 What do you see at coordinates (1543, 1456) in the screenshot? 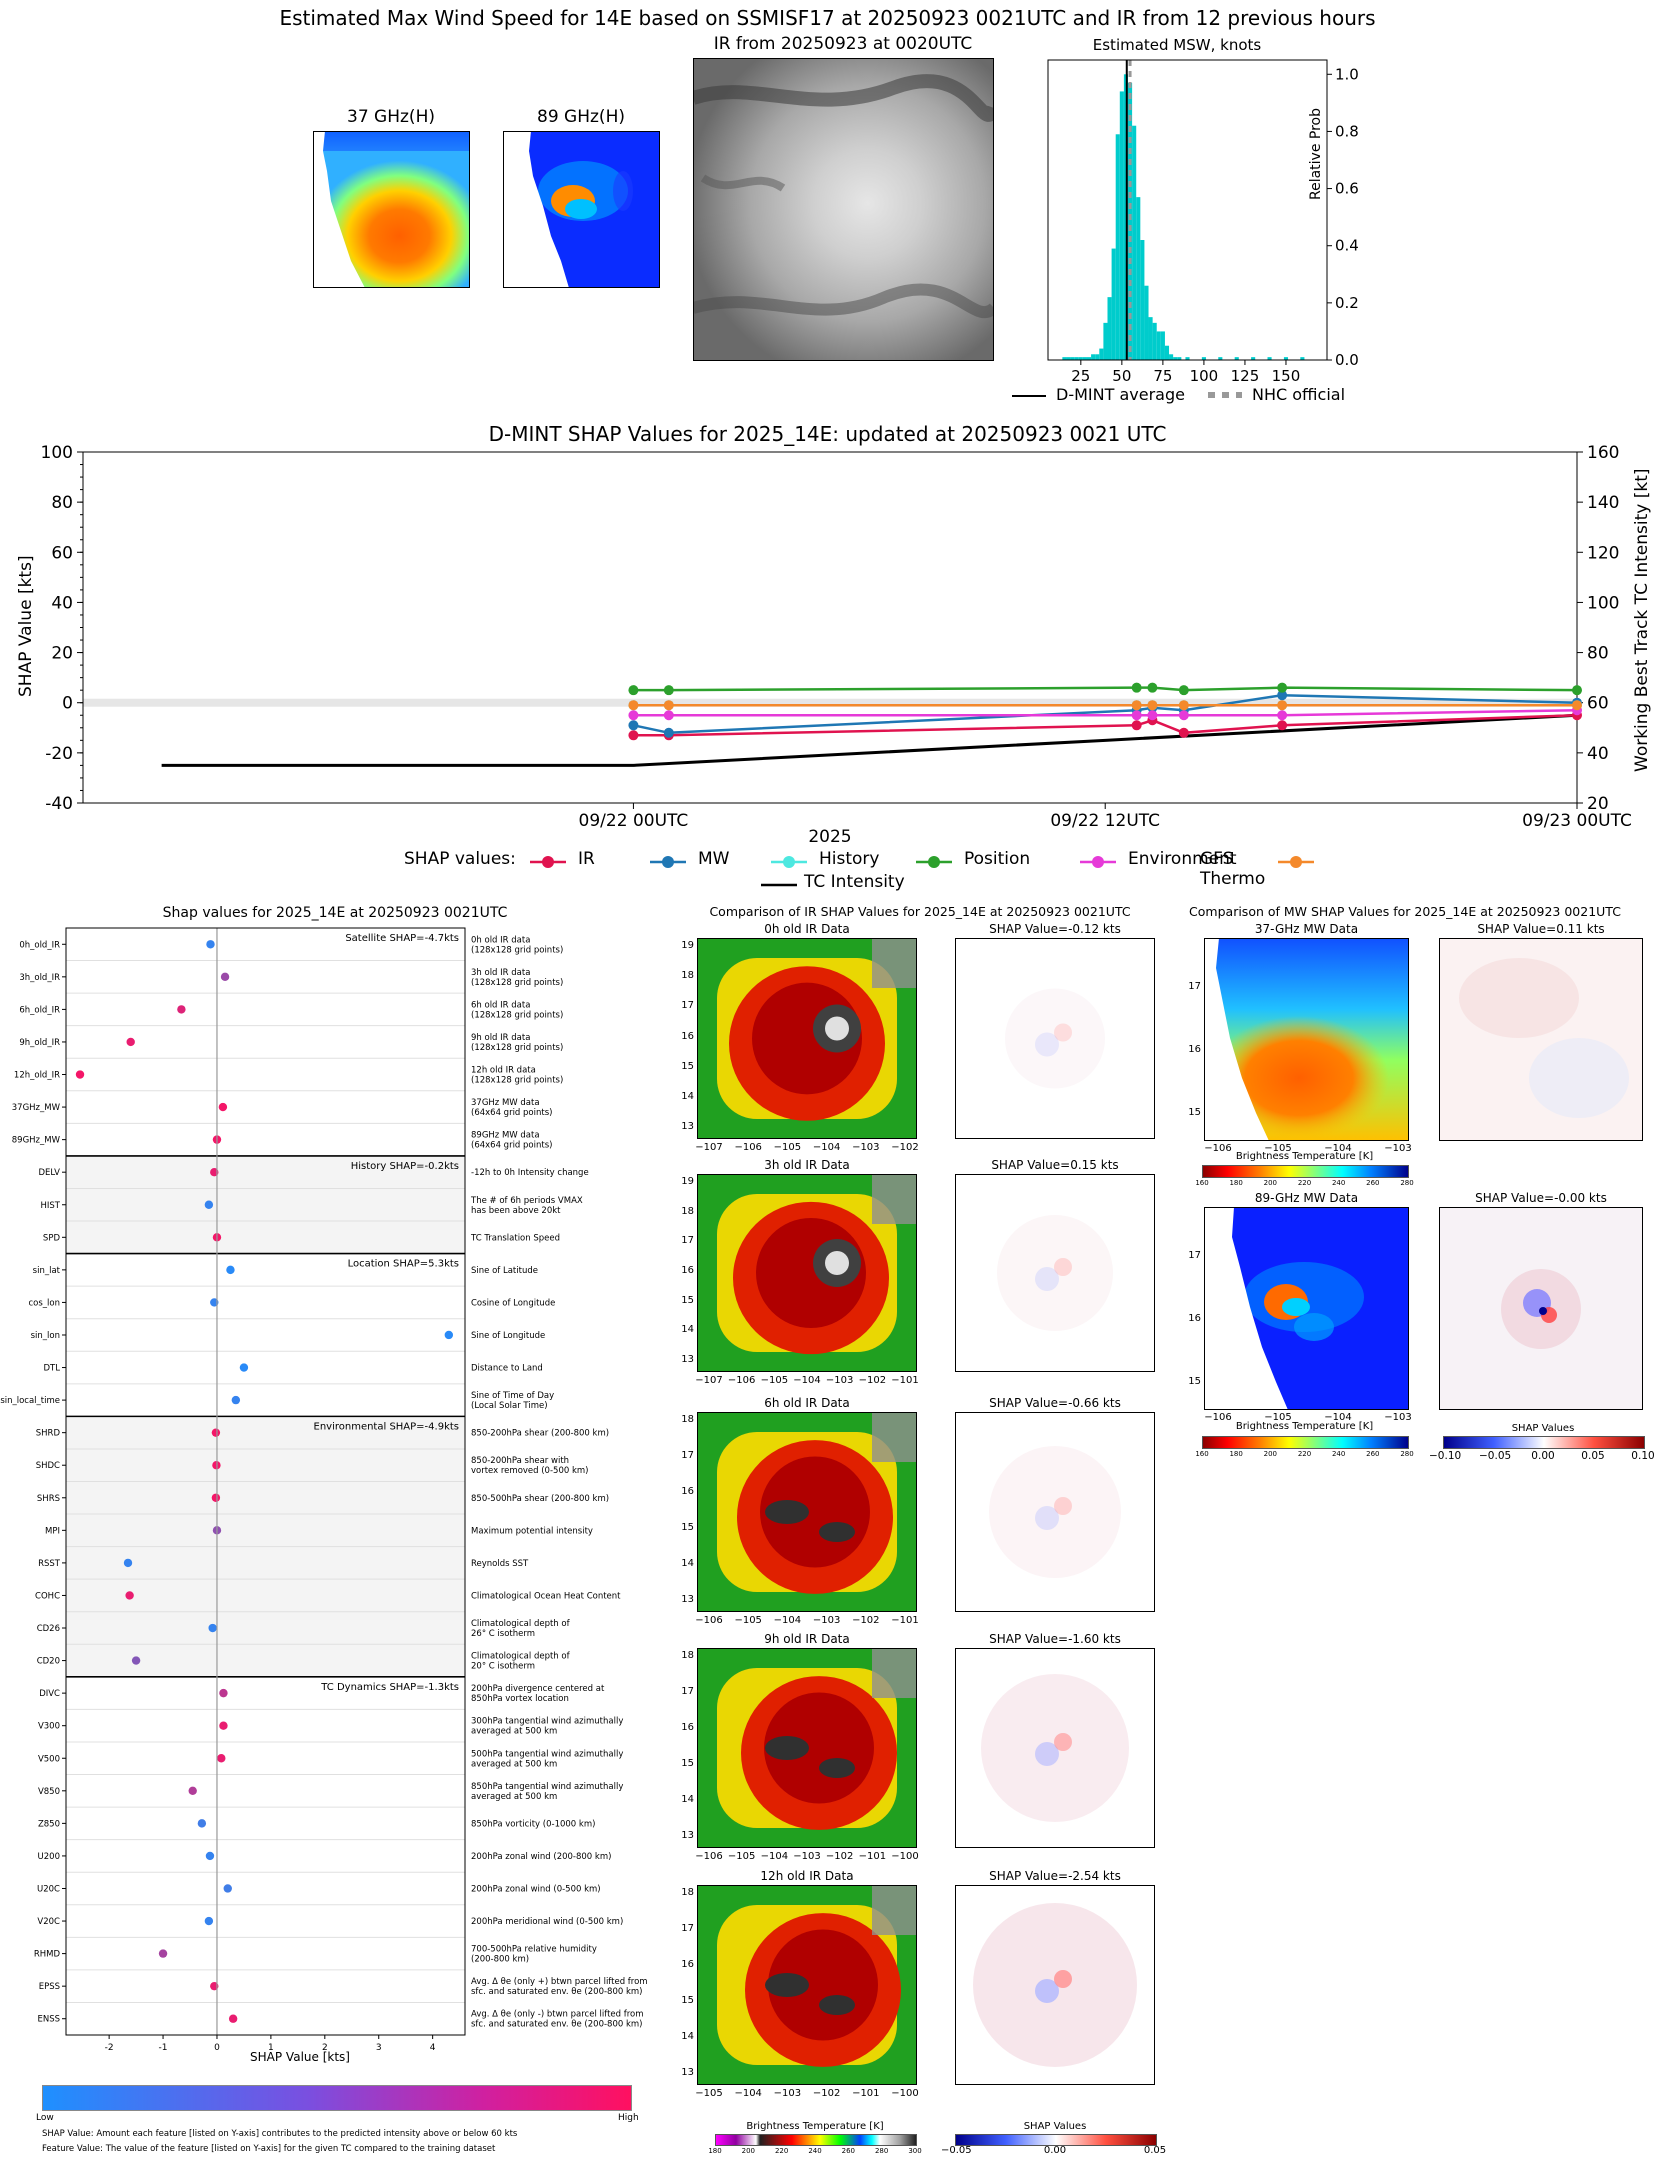
I see `cb-tick-label: 0.00` at bounding box center [1543, 1456].